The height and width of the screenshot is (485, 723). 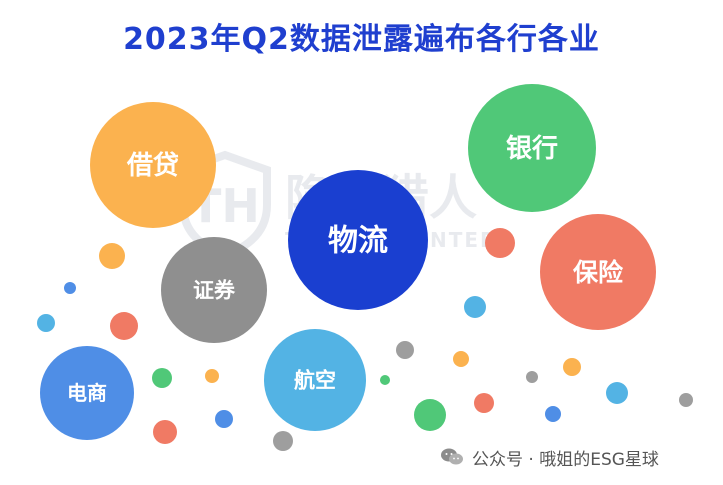 What do you see at coordinates (565, 459) in the screenshot?
I see `footer-text: 公众号 · 哦姐的ESG星球` at bounding box center [565, 459].